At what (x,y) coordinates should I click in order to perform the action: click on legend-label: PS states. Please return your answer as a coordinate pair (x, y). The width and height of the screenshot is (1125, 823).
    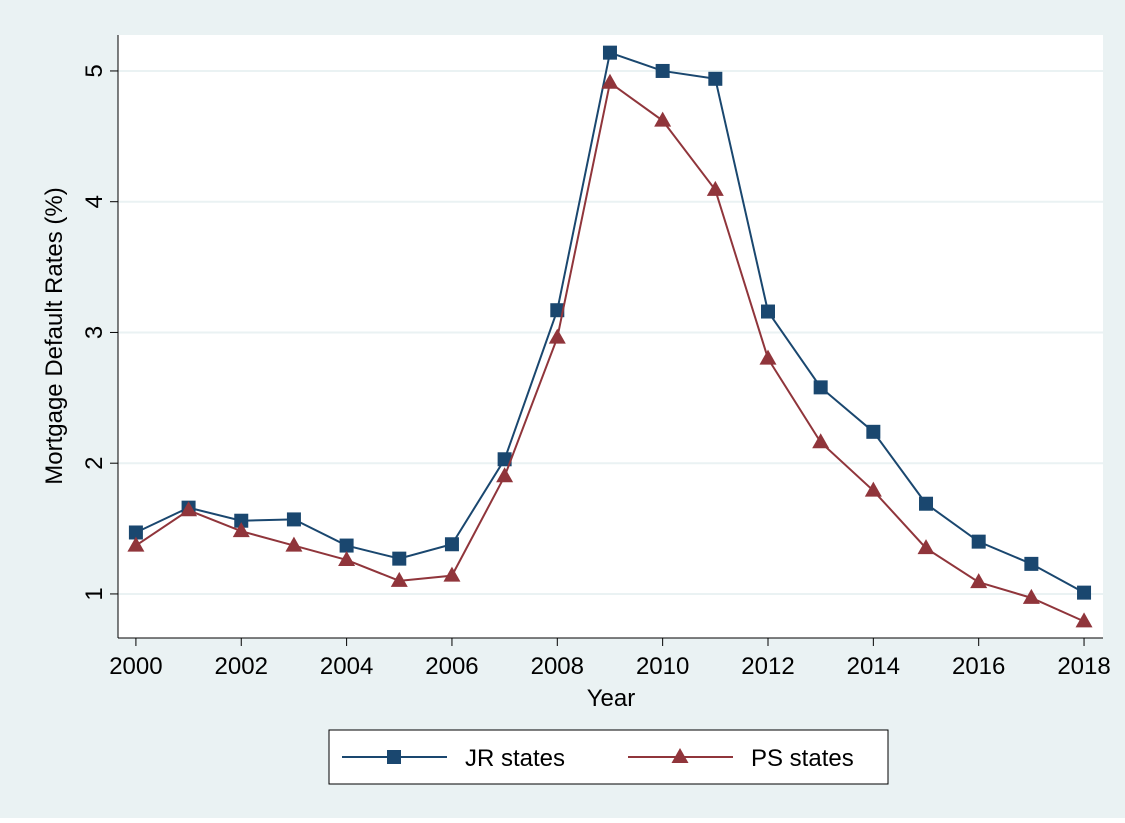
    Looking at the image, I should click on (802, 758).